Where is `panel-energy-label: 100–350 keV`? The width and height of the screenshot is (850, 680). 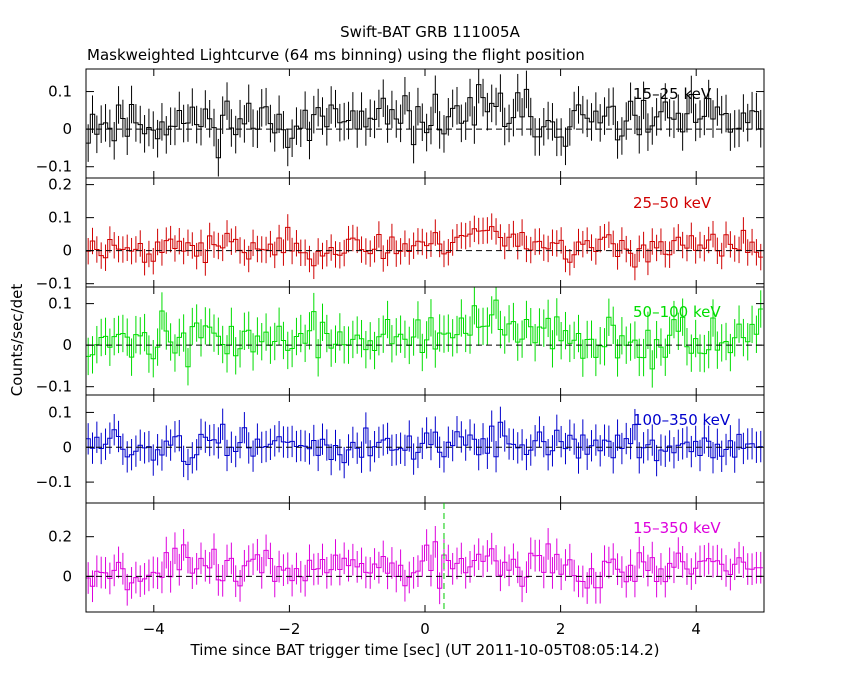
panel-energy-label: 100–350 keV is located at coordinates (682, 420).